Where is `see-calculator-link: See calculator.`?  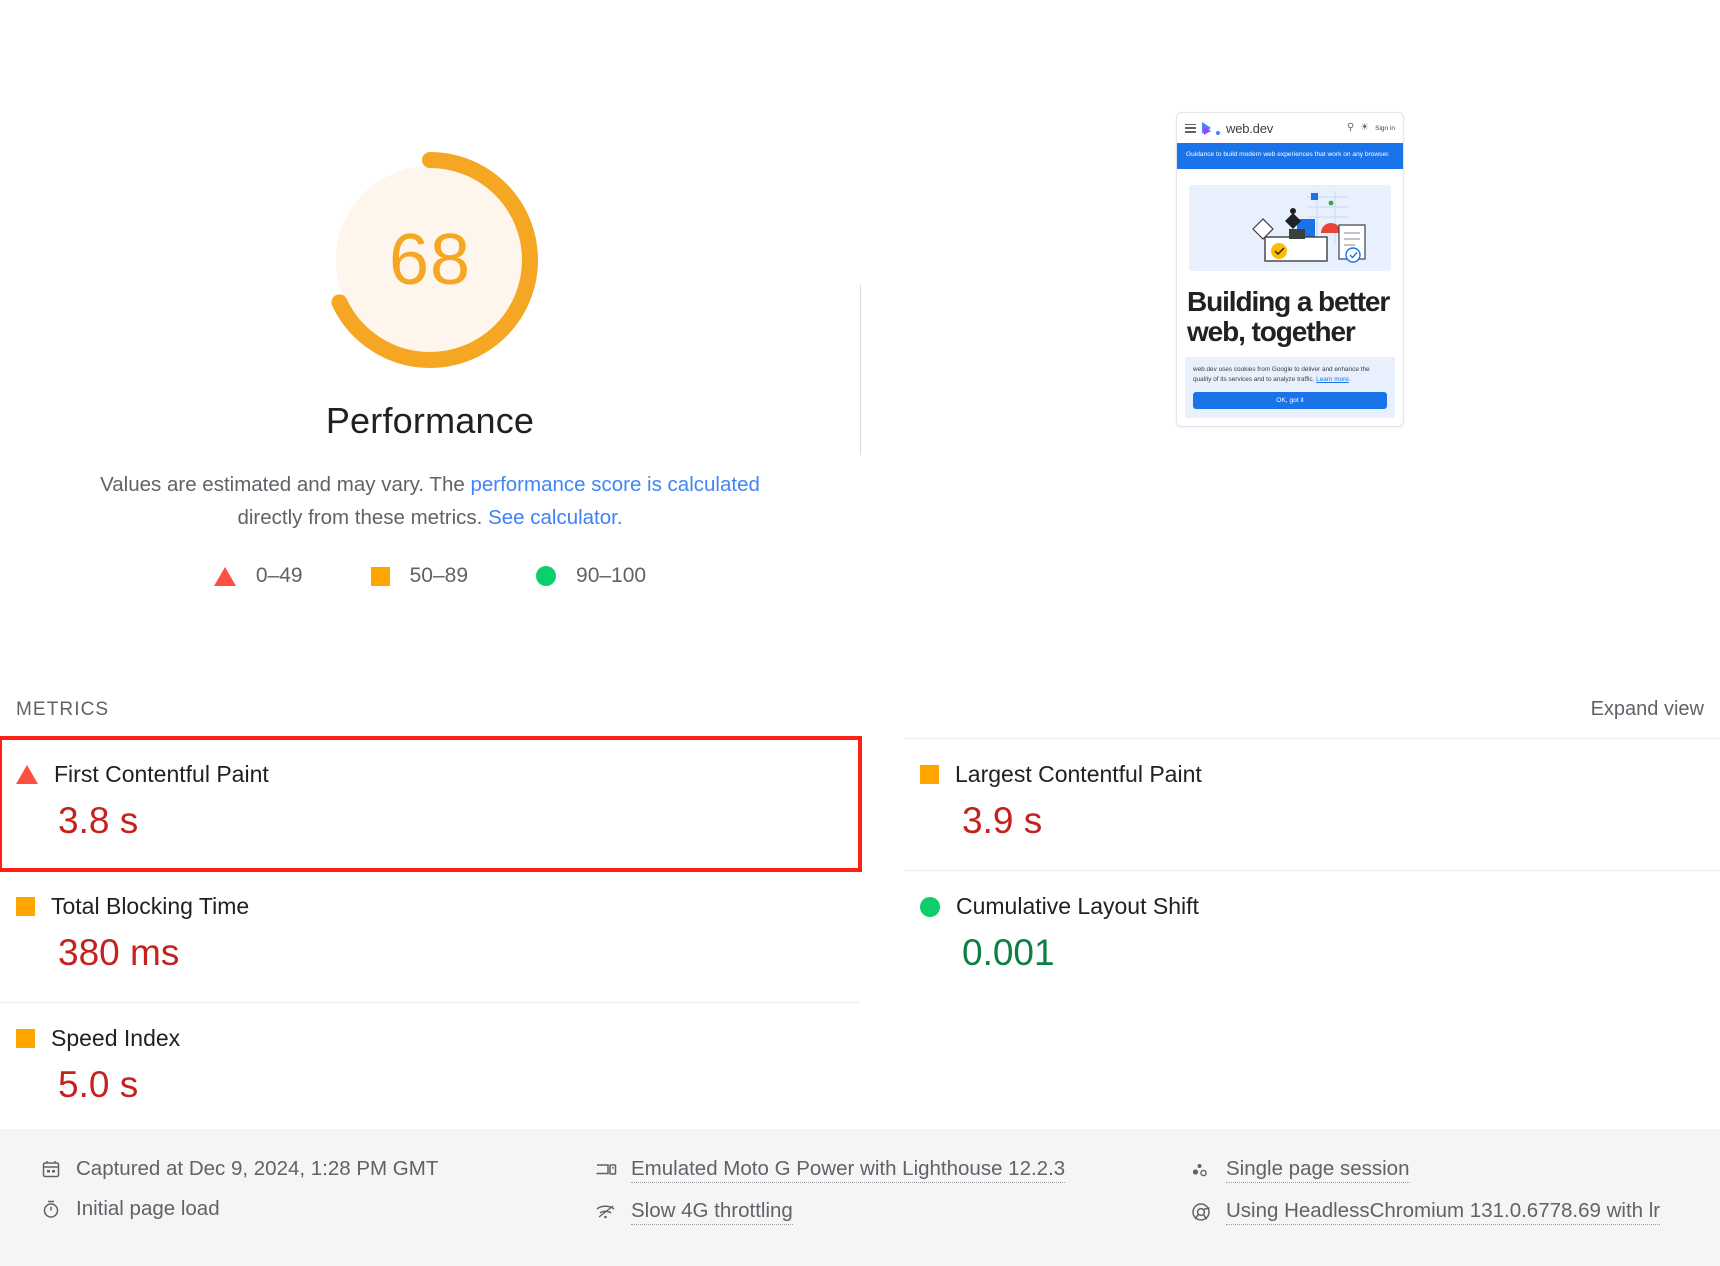 see-calculator-link: See calculator. is located at coordinates (555, 517).